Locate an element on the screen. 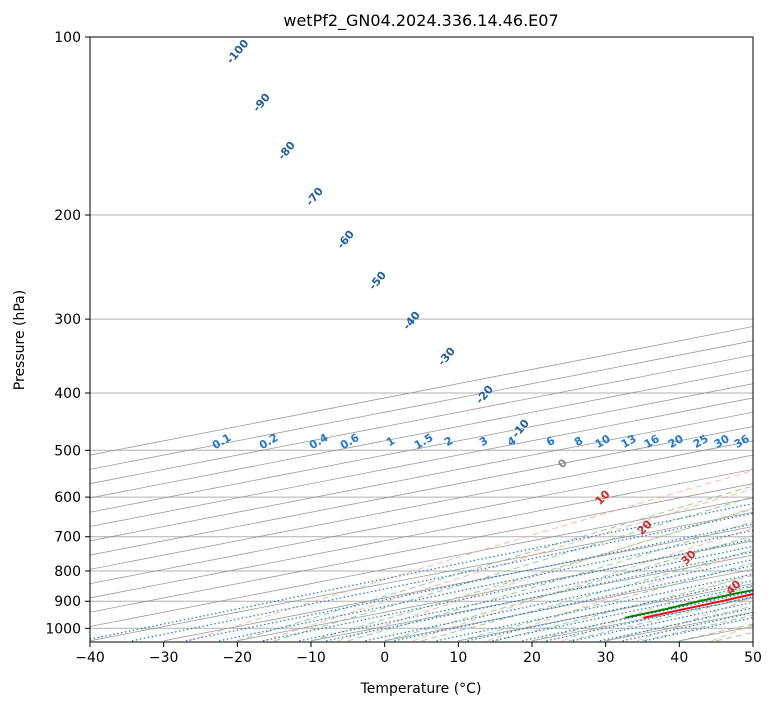 This screenshot has height=708, width=775. x-tick-label: 30 is located at coordinates (606, 658).